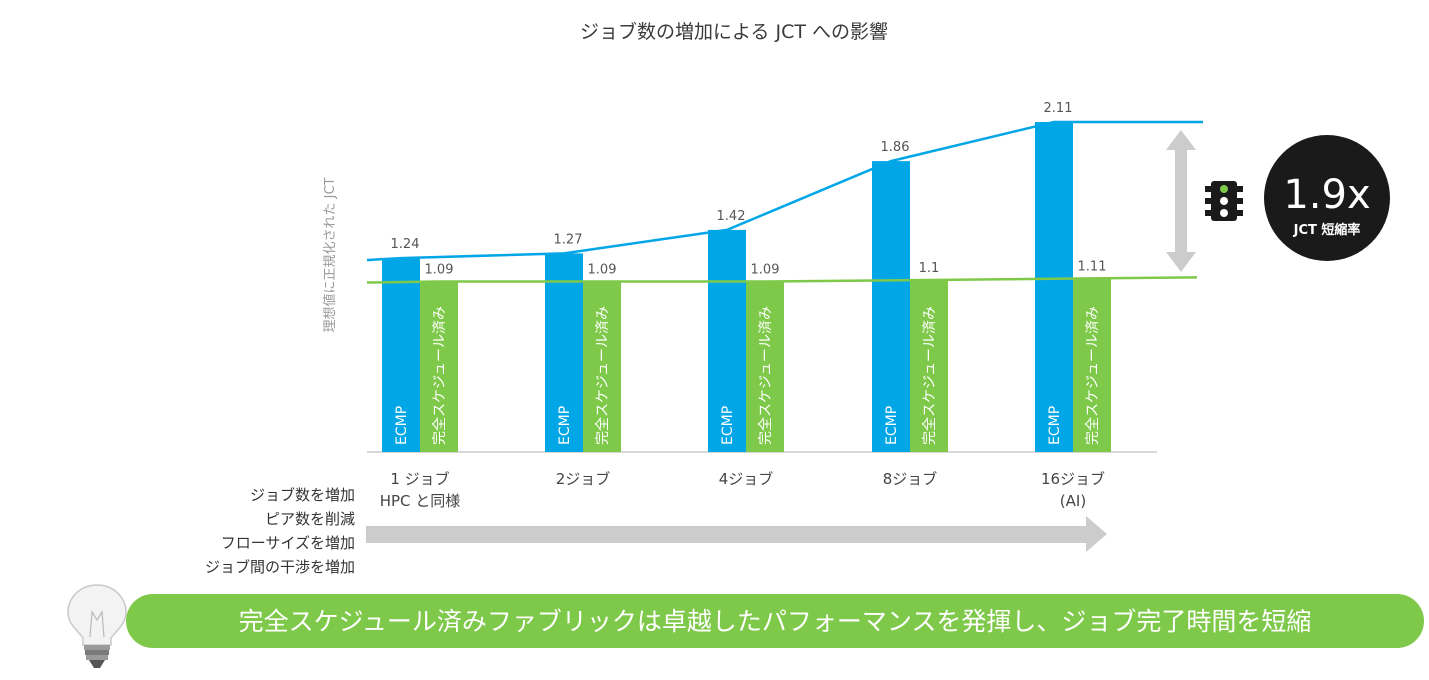  Describe the element at coordinates (288, 543) in the screenshot. I see `side-label: フローサイズを増加` at that location.